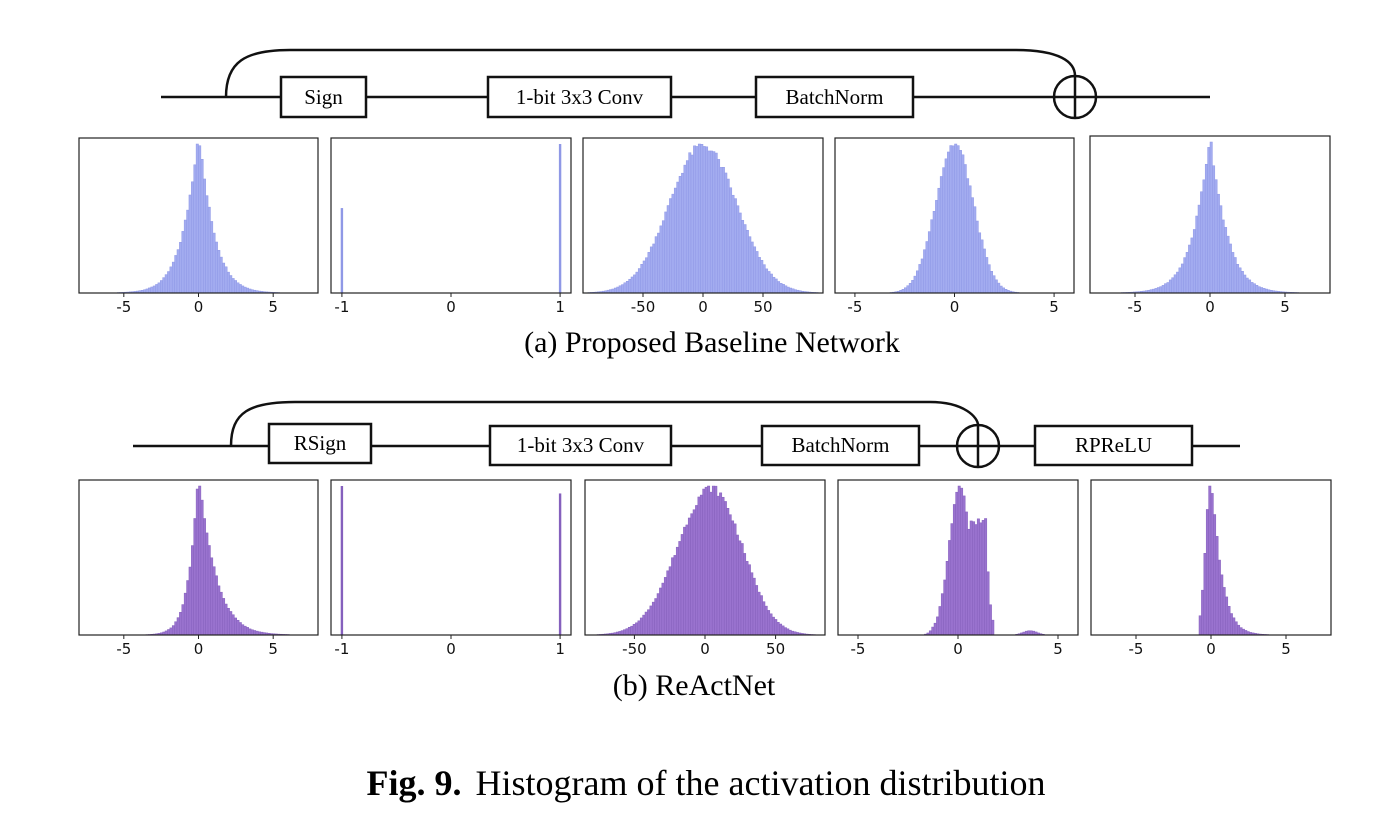 Image resolution: width=1387 pixels, height=819 pixels. Describe the element at coordinates (686, 434) in the screenshot. I see `pipeline-b: RSign 1-bit 3x3 Conv BatchNorm RPReLU` at that location.